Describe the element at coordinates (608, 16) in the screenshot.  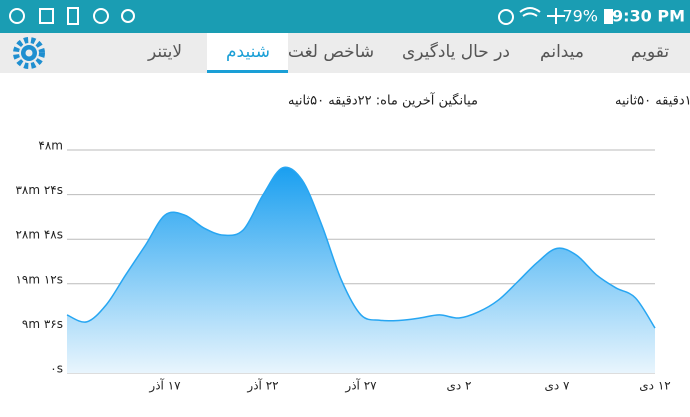
I see `battery-icon` at that location.